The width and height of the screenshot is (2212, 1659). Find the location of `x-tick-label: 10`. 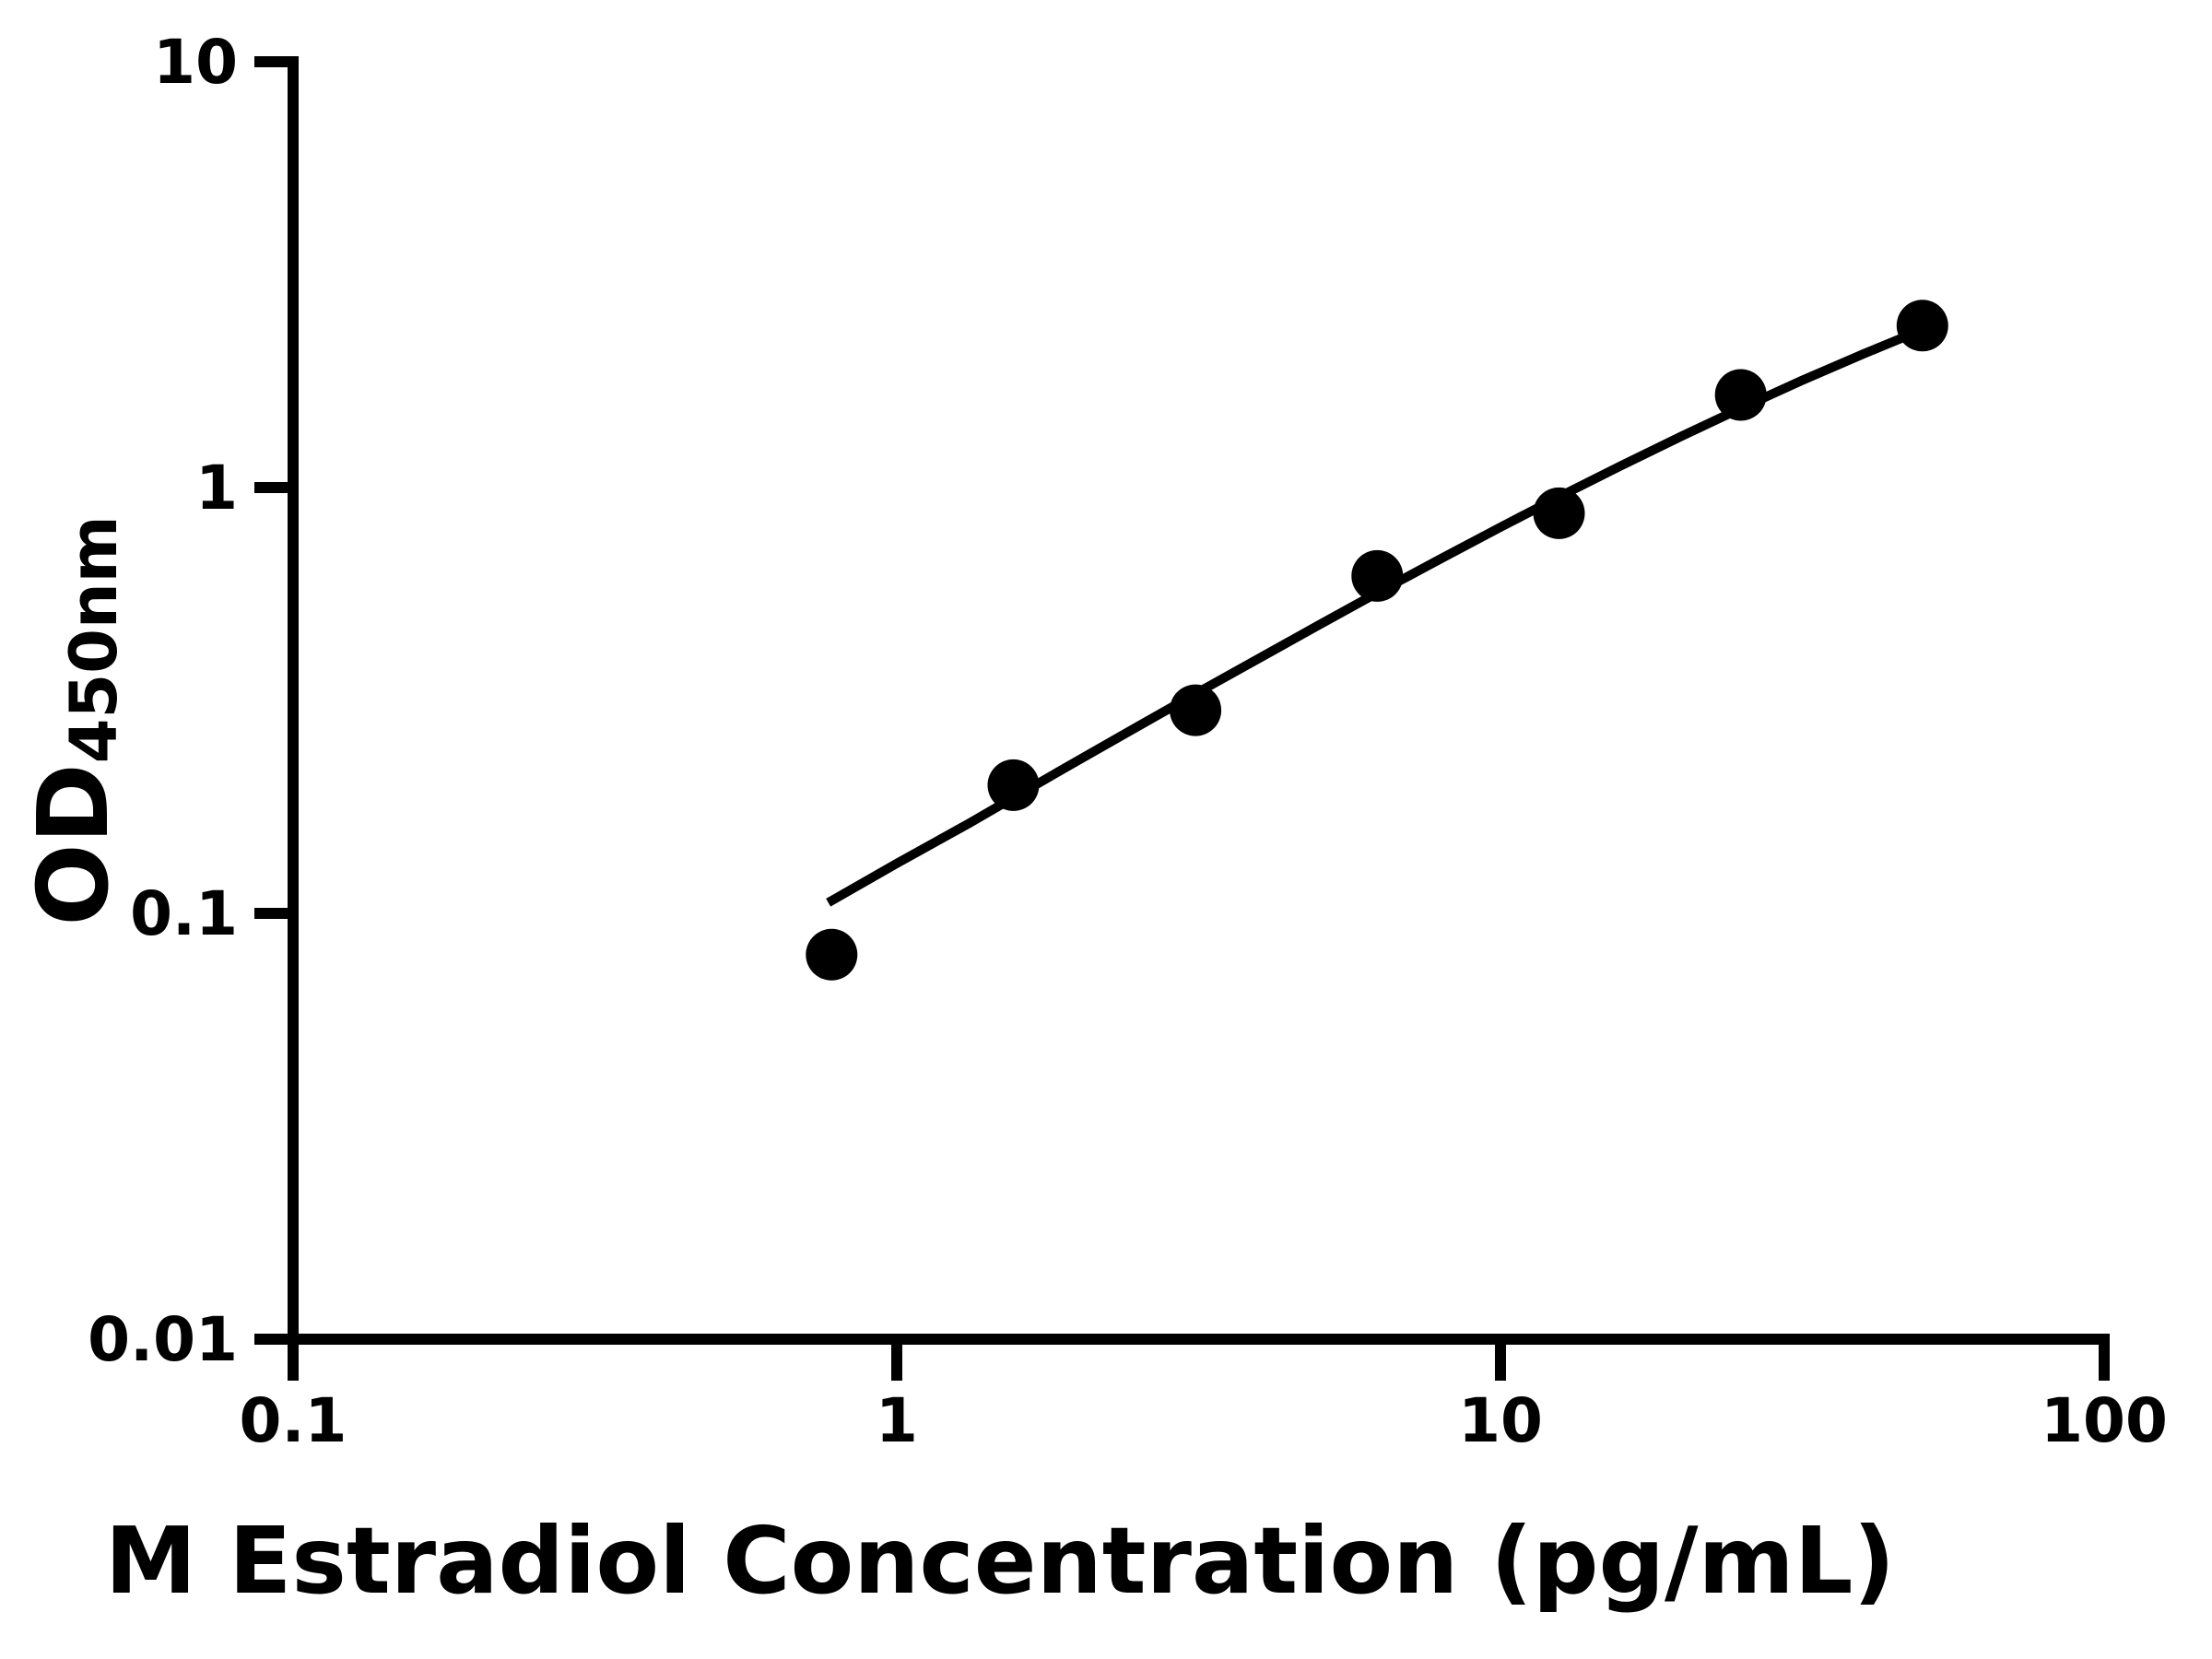

x-tick-label: 10 is located at coordinates (1500, 1420).